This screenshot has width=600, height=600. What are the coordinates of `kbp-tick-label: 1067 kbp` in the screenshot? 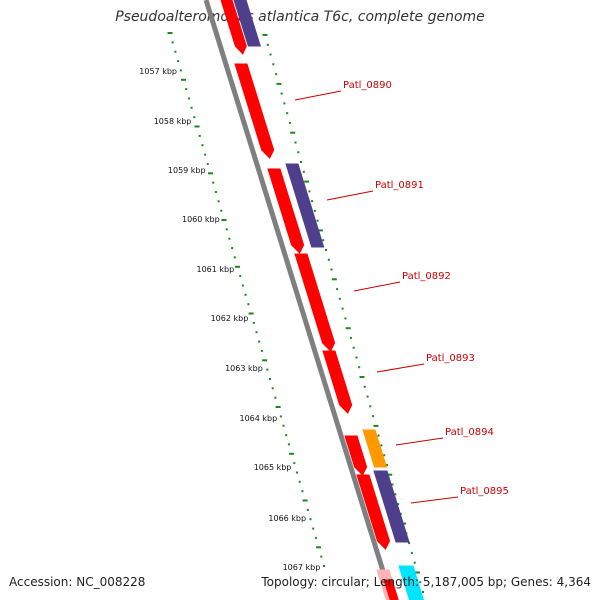 It's located at (302, 567).